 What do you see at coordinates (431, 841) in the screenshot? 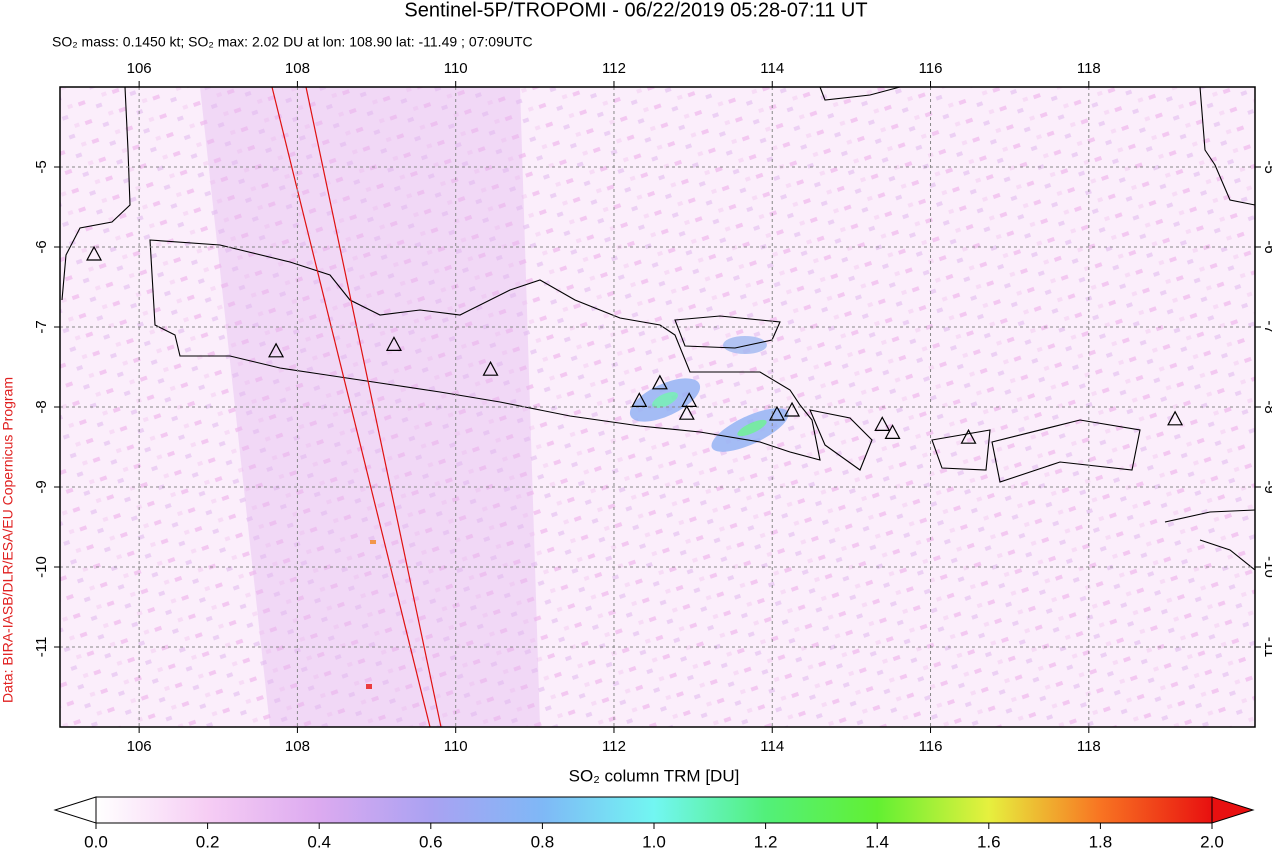
I see `colorbar-tick-label: 0.6` at bounding box center [431, 841].